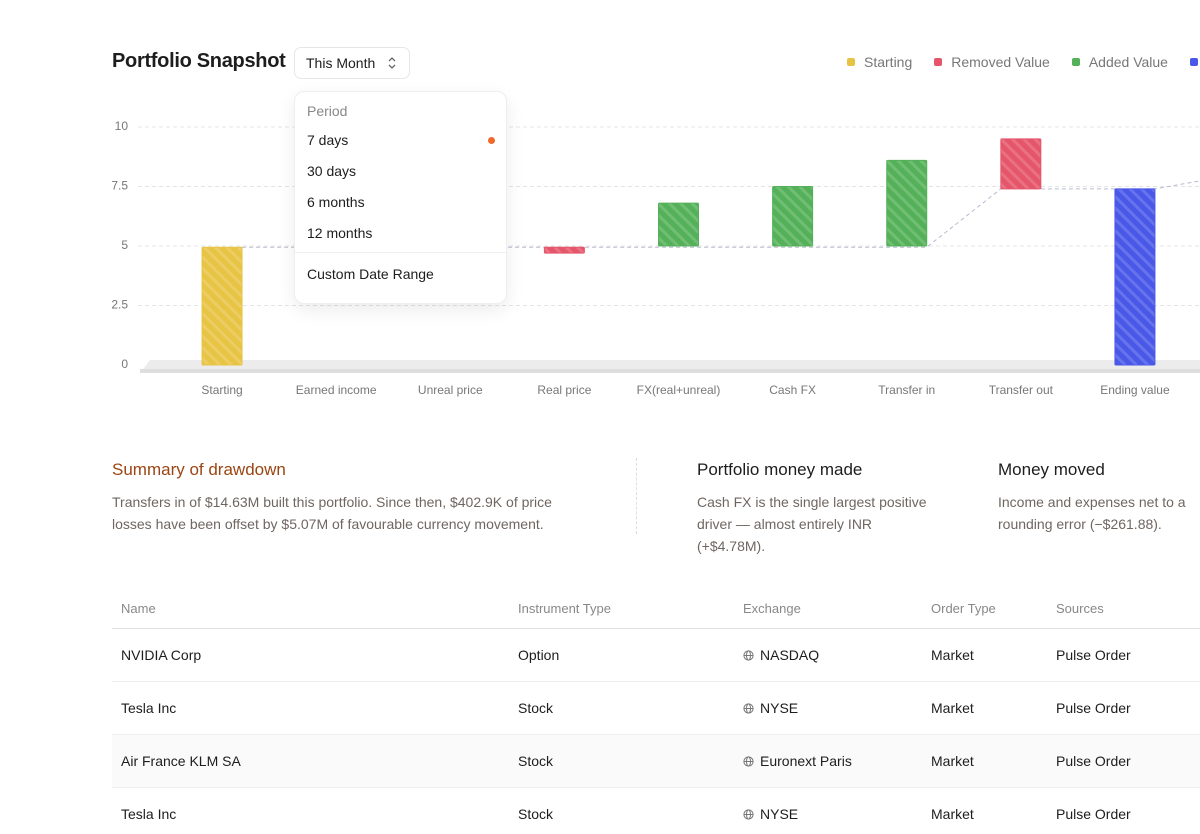 Image resolution: width=1200 pixels, height=834 pixels. Describe the element at coordinates (392, 63) in the screenshot. I see `chevron-icon` at that location.